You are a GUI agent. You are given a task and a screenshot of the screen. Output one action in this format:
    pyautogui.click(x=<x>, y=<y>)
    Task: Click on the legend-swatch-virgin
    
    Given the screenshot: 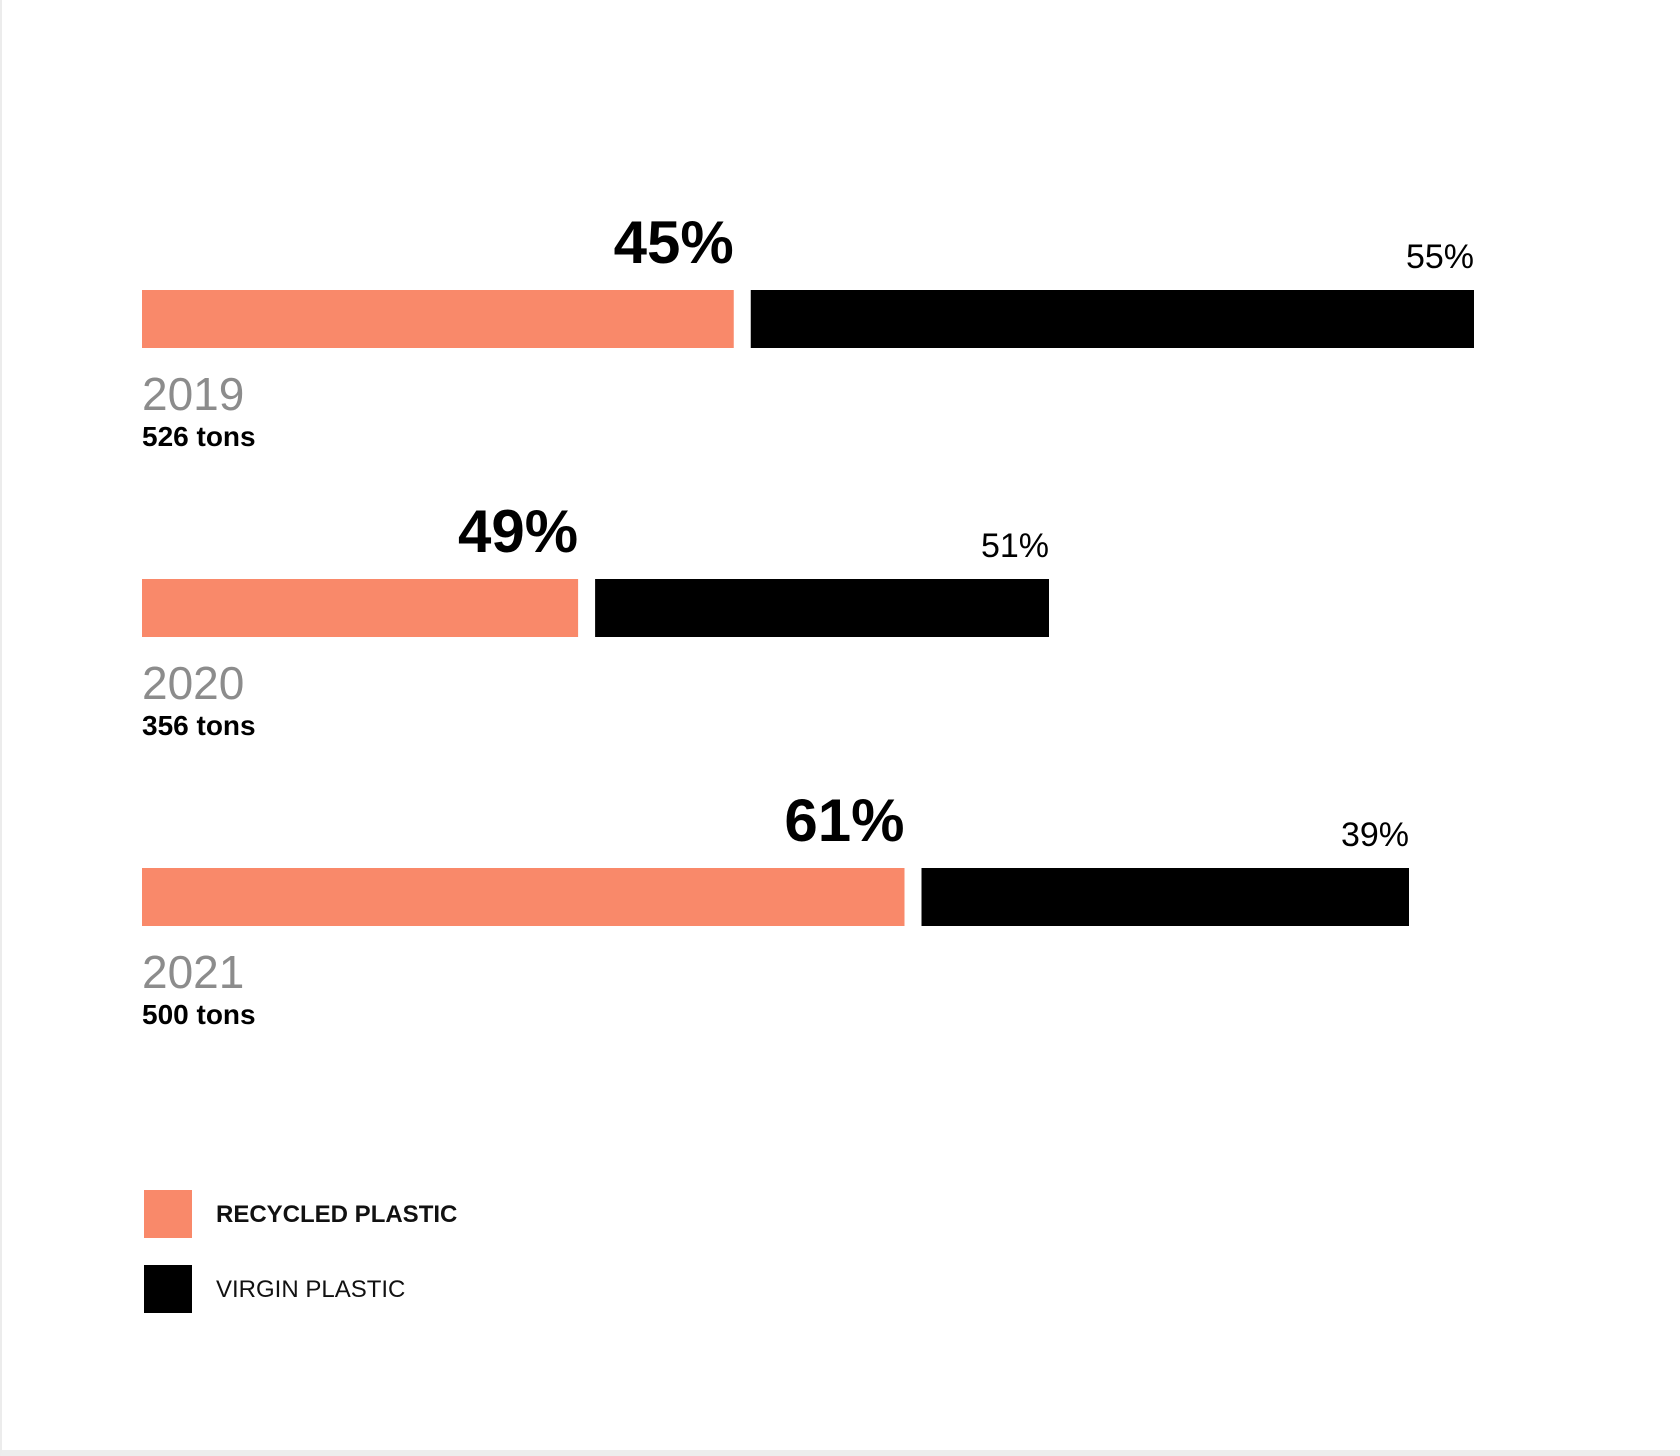 What is the action you would take?
    pyautogui.click(x=168, y=1289)
    